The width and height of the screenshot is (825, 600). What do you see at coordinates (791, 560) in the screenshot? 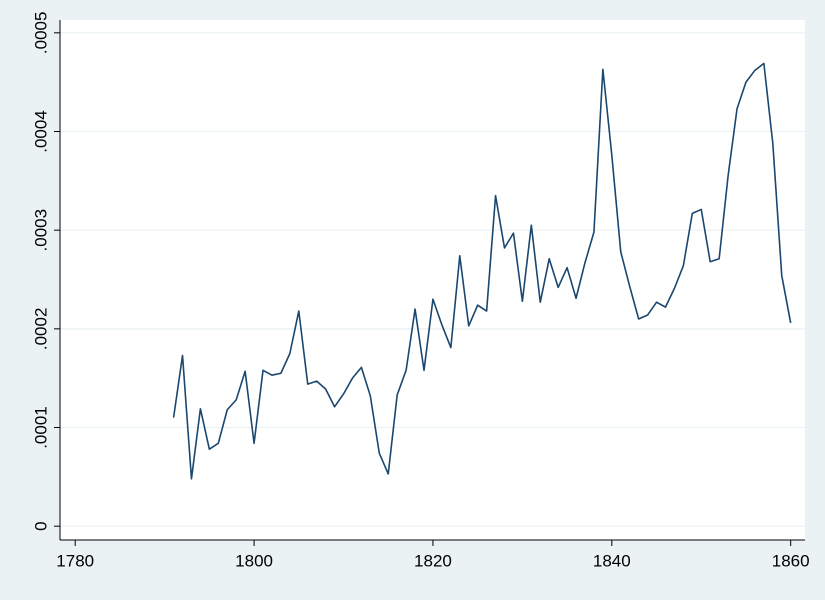
I see `x-tick-label: 1860` at bounding box center [791, 560].